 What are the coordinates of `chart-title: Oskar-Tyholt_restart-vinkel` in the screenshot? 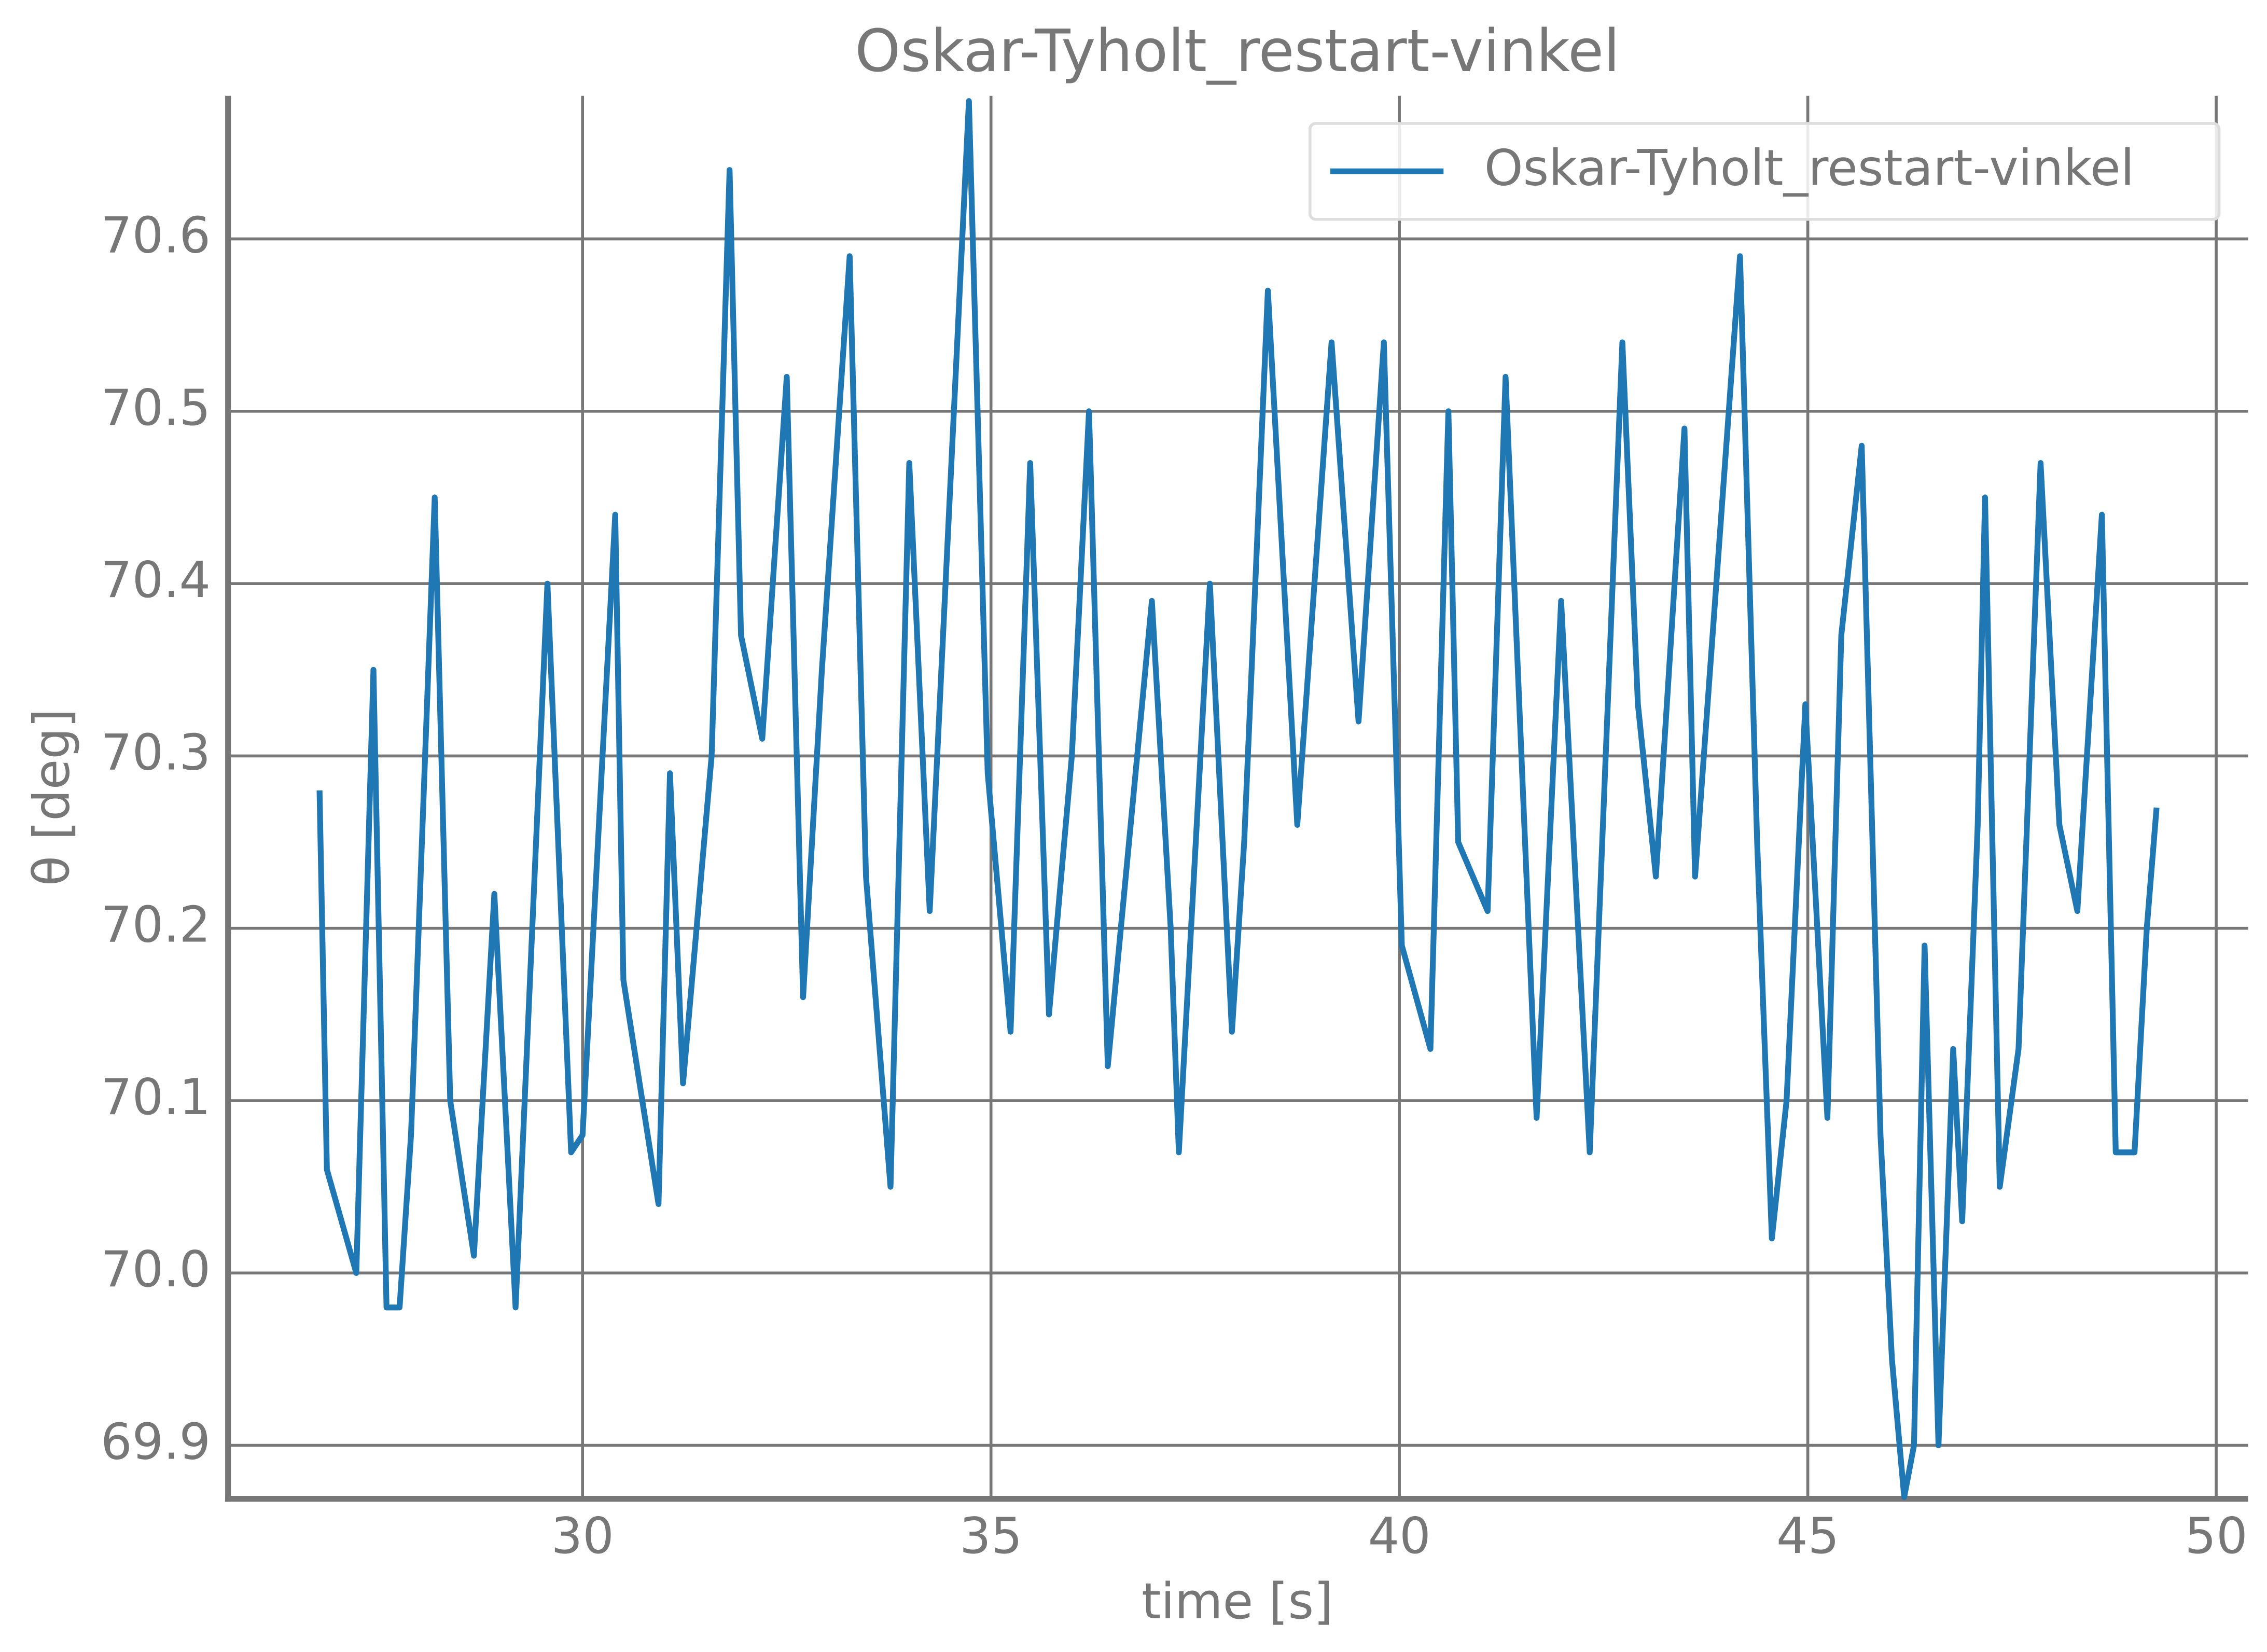 It's located at (1237, 52).